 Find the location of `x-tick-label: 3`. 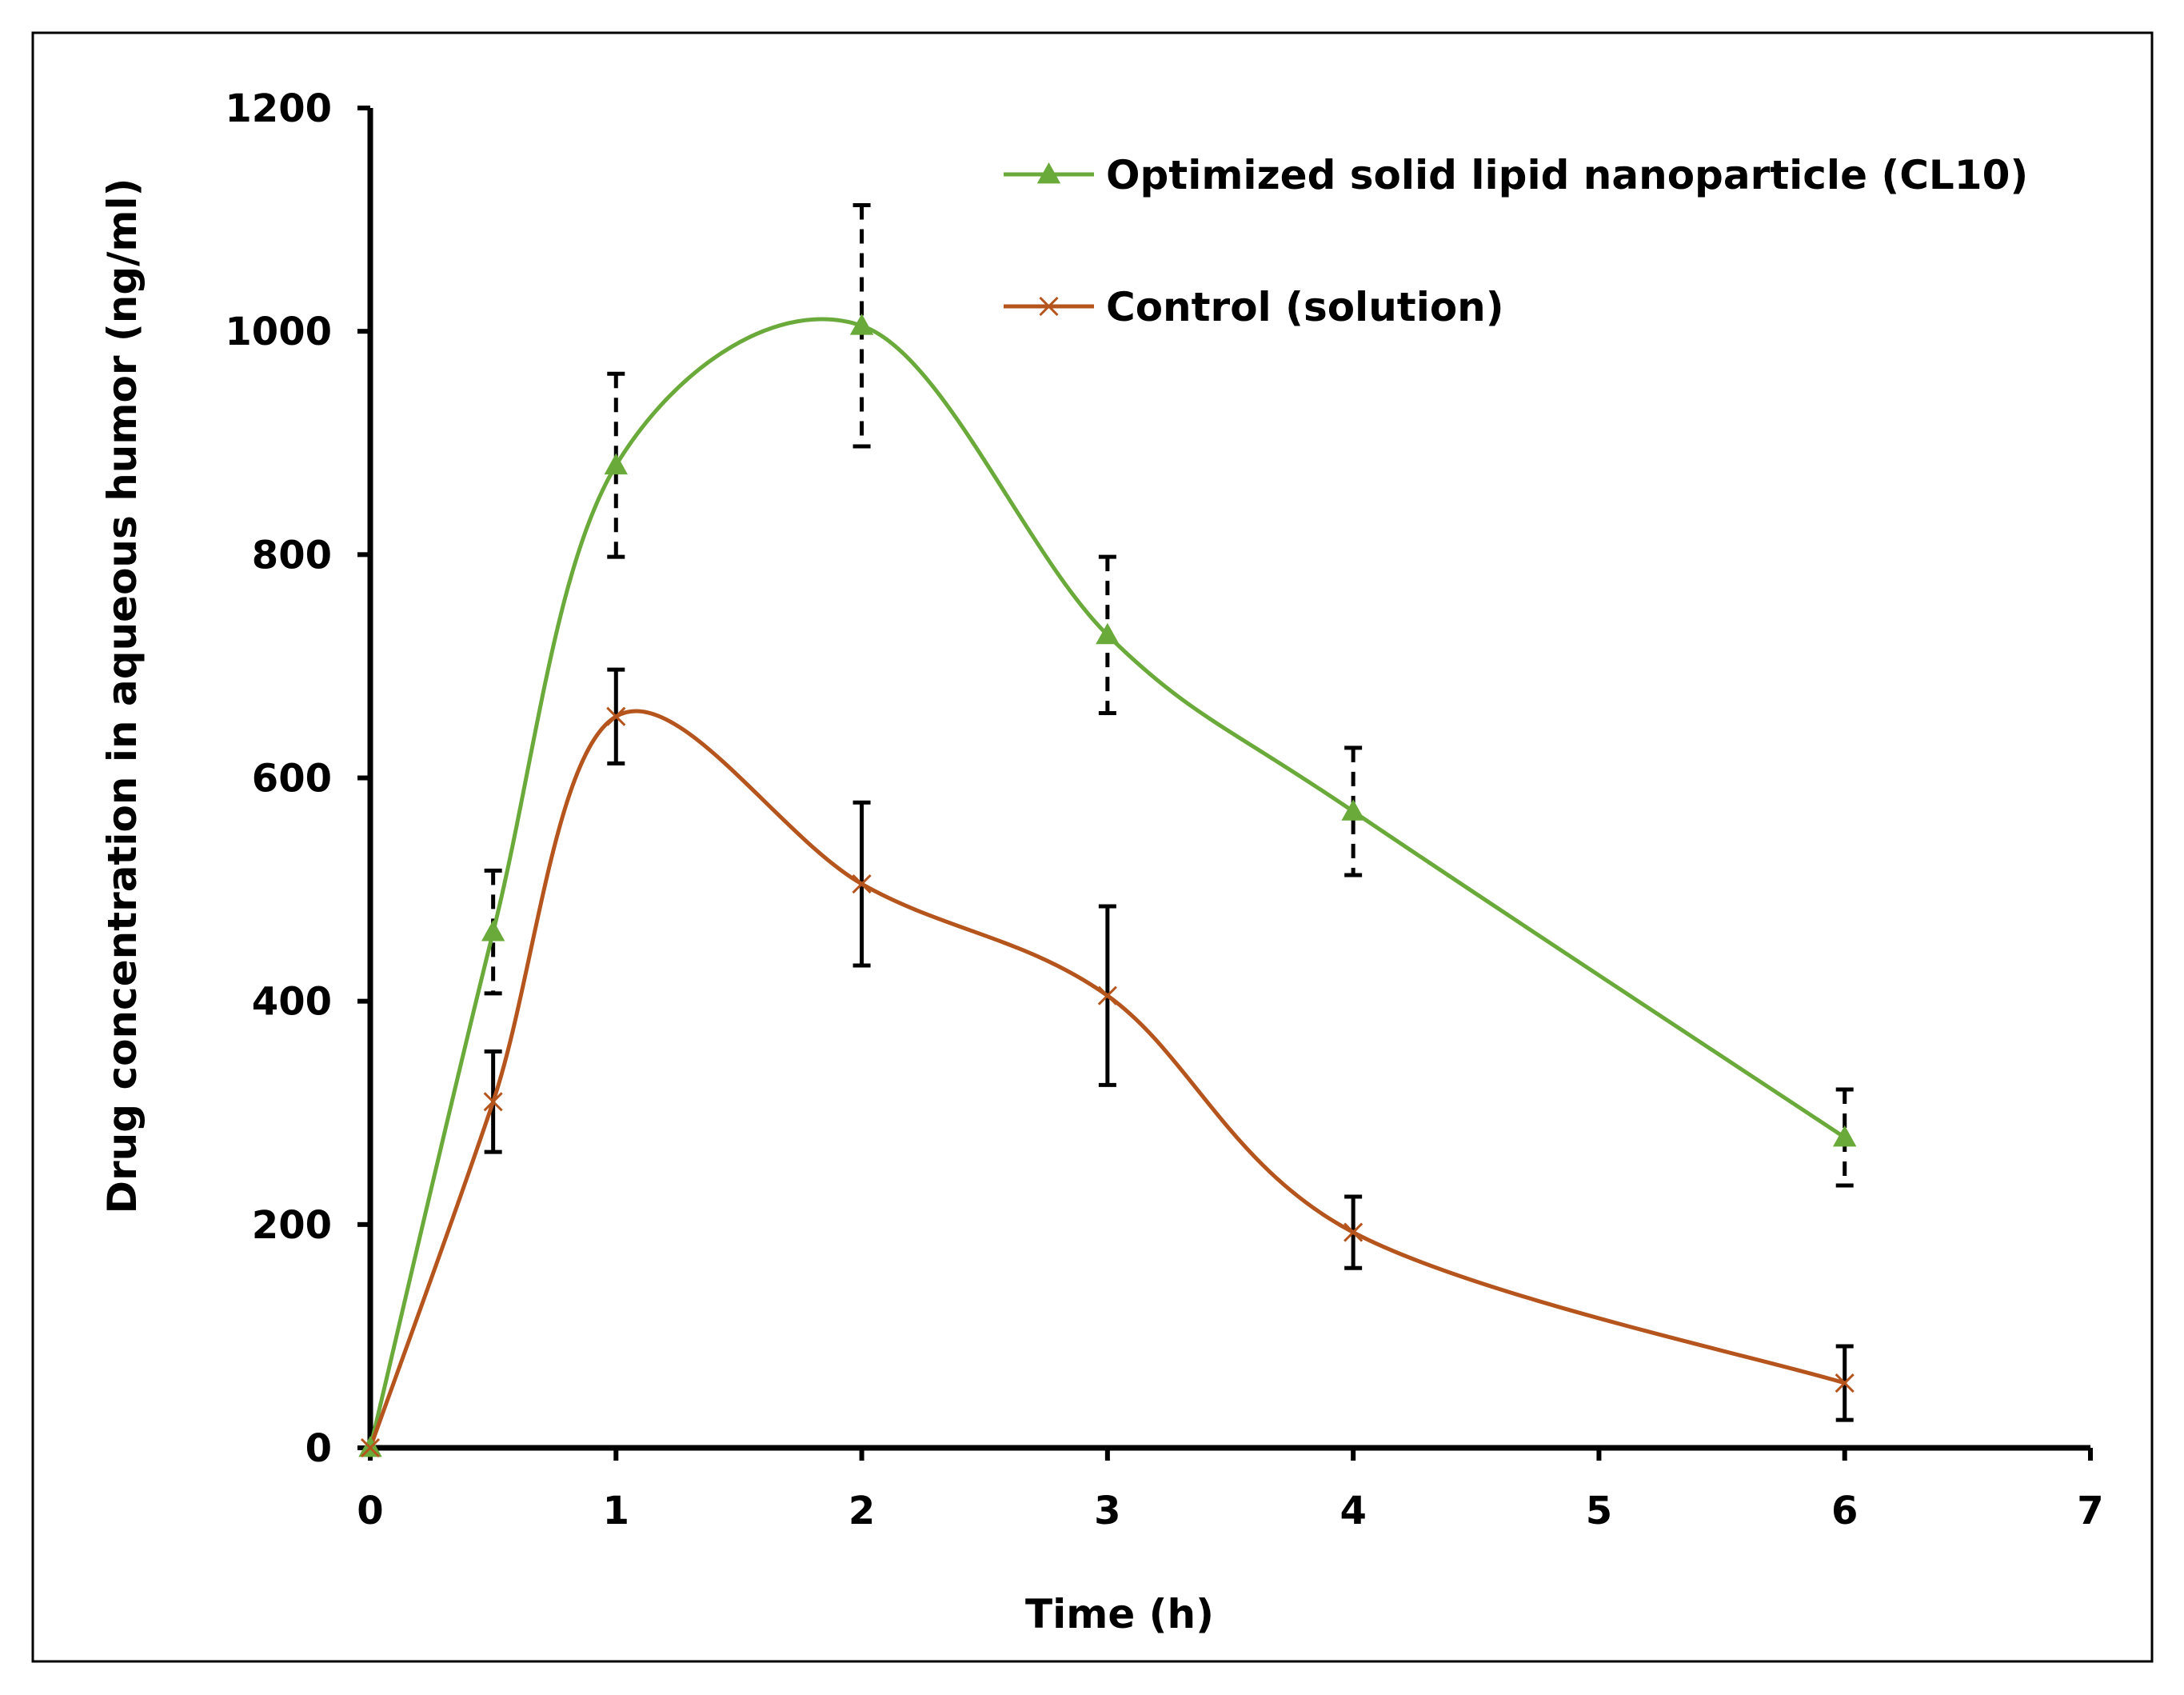

x-tick-label: 3 is located at coordinates (1107, 1511).